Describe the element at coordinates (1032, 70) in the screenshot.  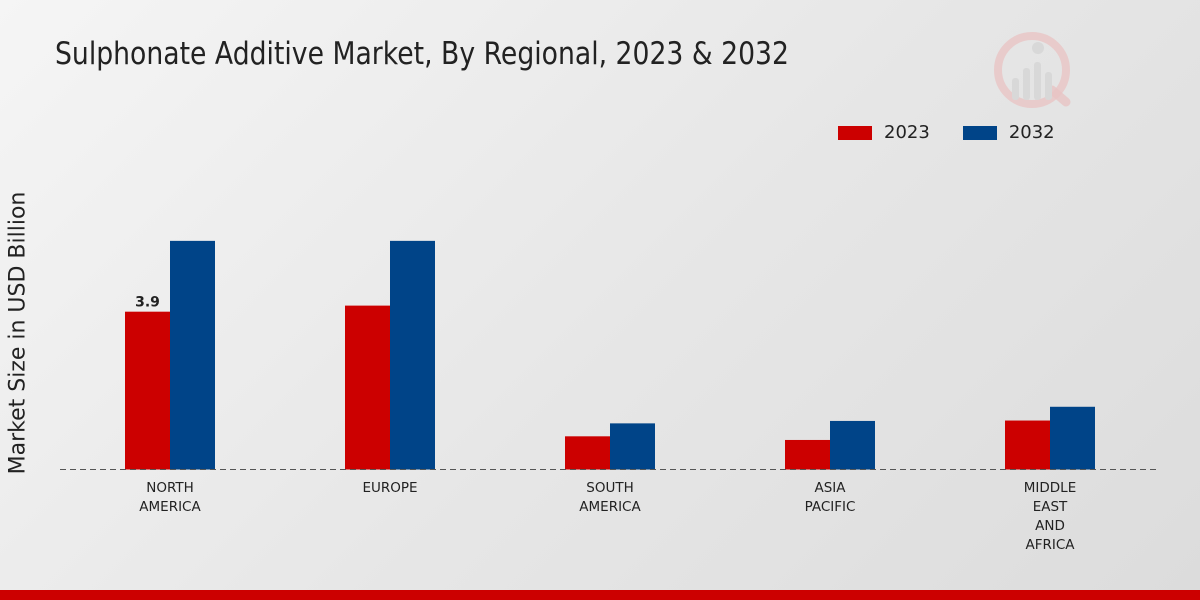
I see `brand-logo-icon` at that location.